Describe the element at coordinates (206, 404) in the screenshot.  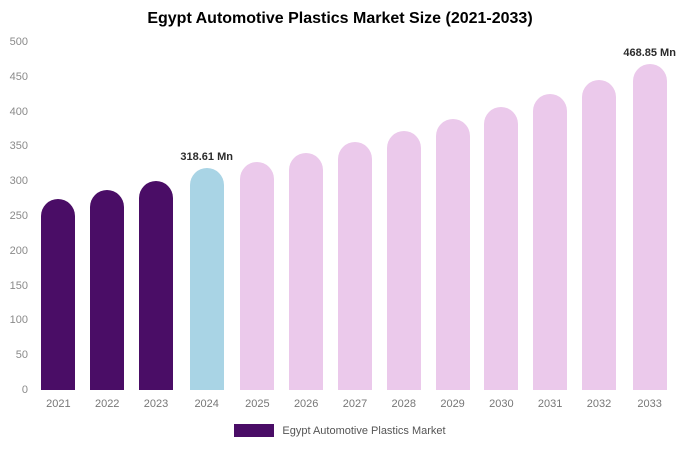
I see `x-axis-label: 2024` at that location.